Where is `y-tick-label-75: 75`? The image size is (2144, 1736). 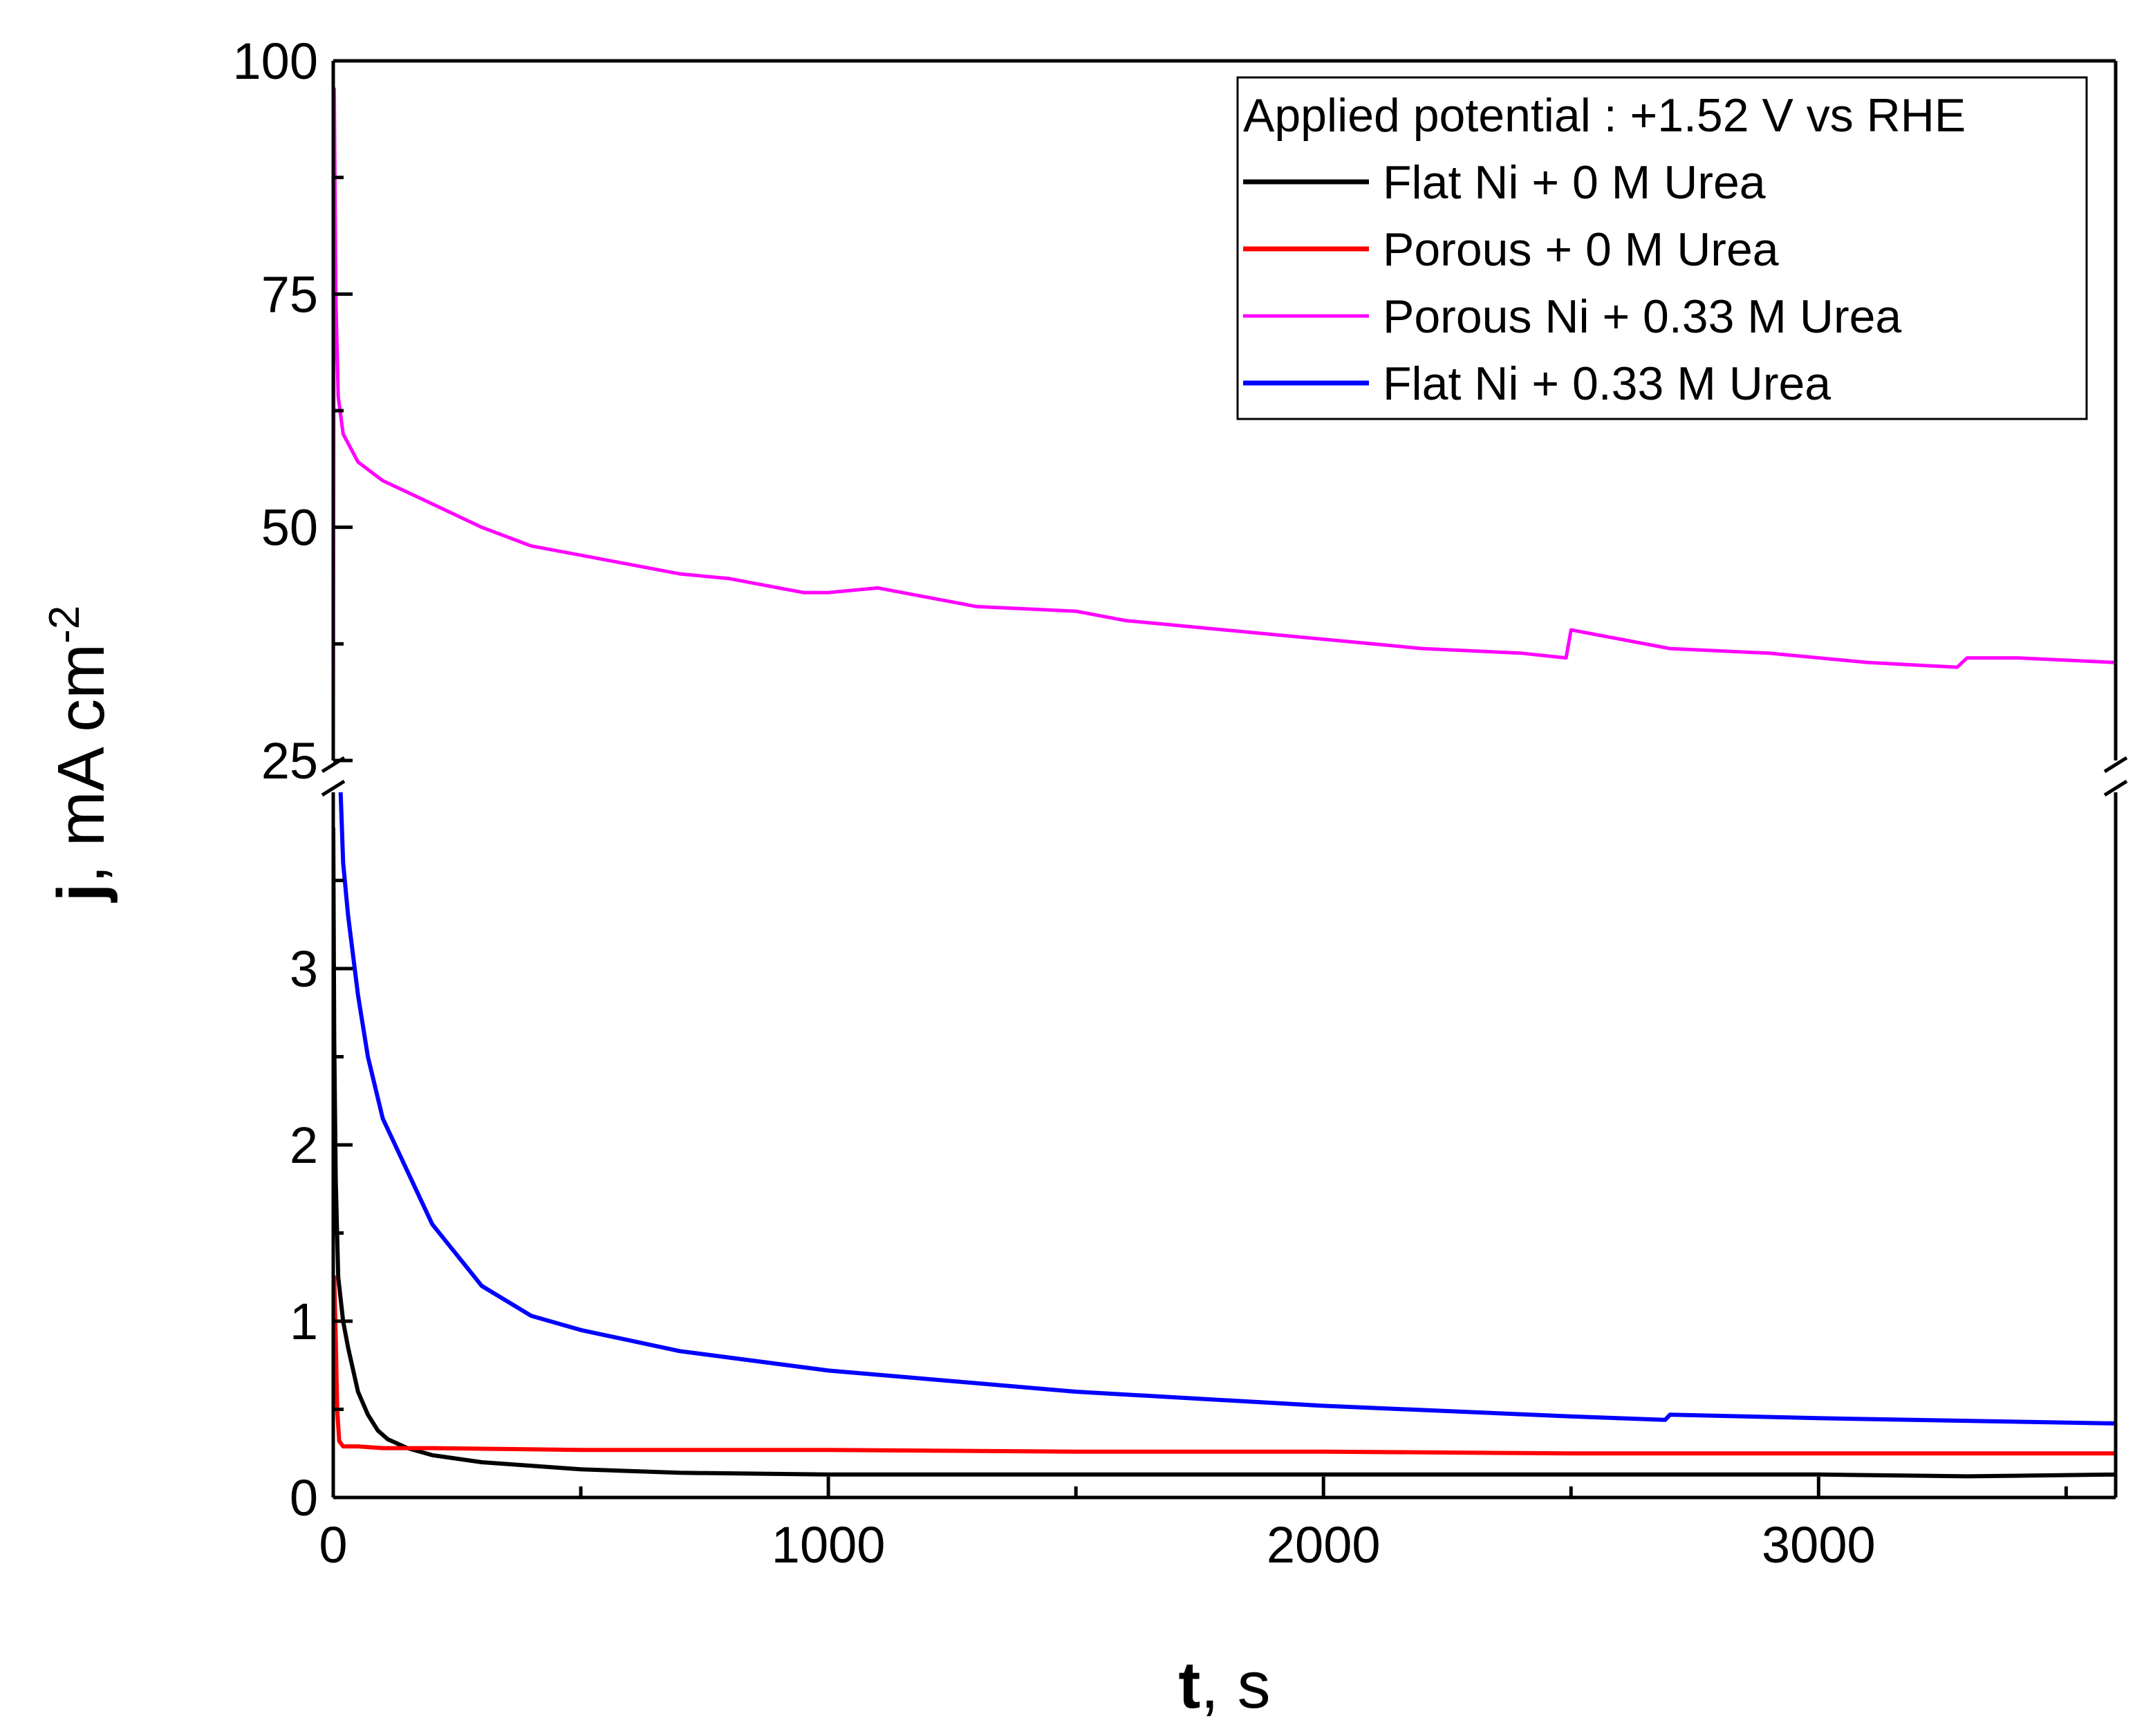
y-tick-label-75: 75 is located at coordinates (289, 294).